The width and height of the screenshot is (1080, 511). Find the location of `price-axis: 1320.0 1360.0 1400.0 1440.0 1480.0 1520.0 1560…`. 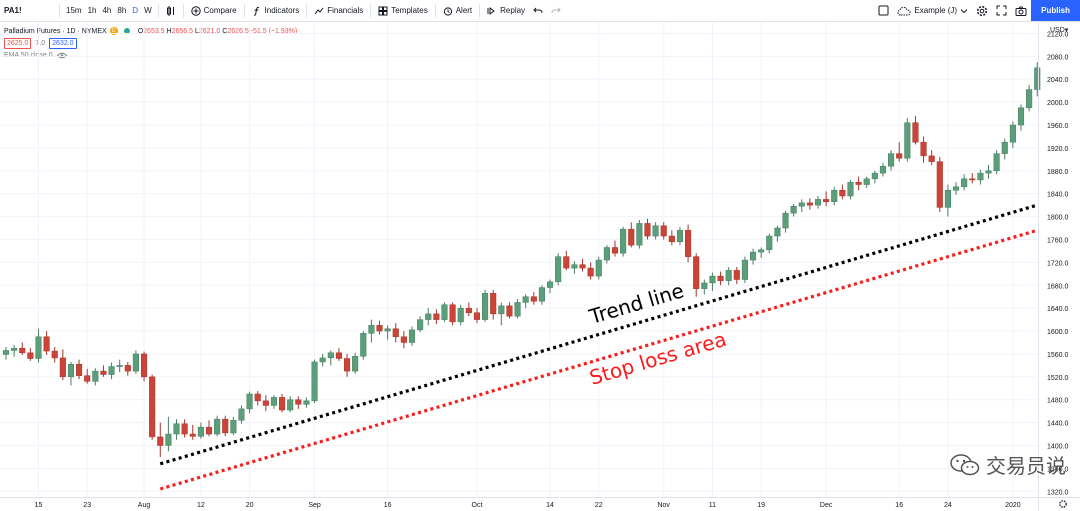

price-axis: 1320.0 1360.0 1400.0 1440.0 1480.0 1520.0 1560… is located at coordinates (1053, 266).